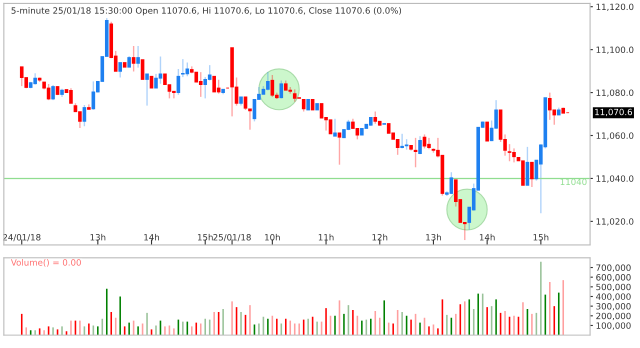 The image size is (640, 348). Describe the element at coordinates (207, 11) in the screenshot. I see `chart-title: 5-minute 25/01/18 15:30:00 Open 11070.6, Hi 11070.6, Lo 11070.6, Close 11070.6 (0.0%)` at that location.